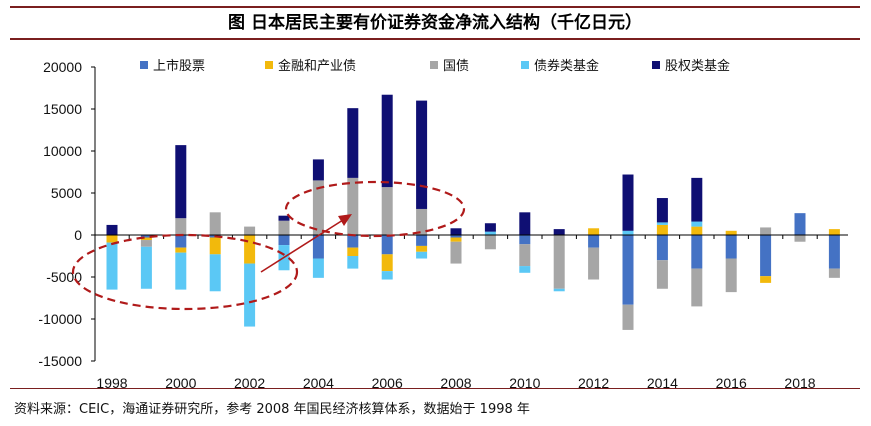  I want to click on legend-label: 金融和产业债, so click(317, 66).